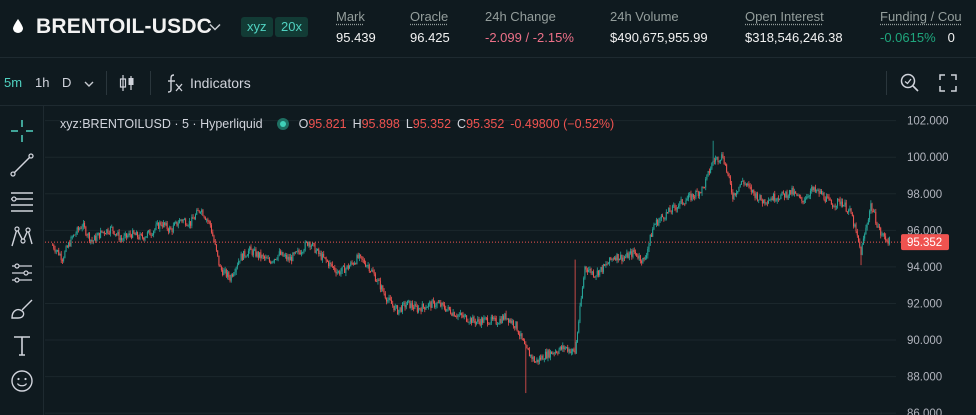 The height and width of the screenshot is (415, 976). I want to click on timeframe-5m: 5m, so click(13, 82).